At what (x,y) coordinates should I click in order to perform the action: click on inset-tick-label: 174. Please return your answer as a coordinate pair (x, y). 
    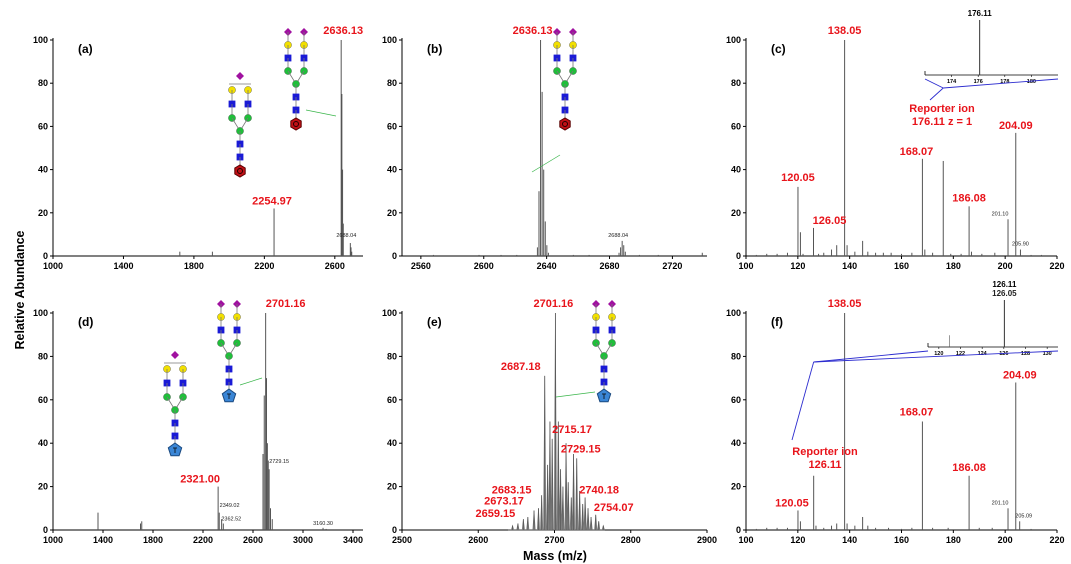
    Looking at the image, I should click on (952, 82).